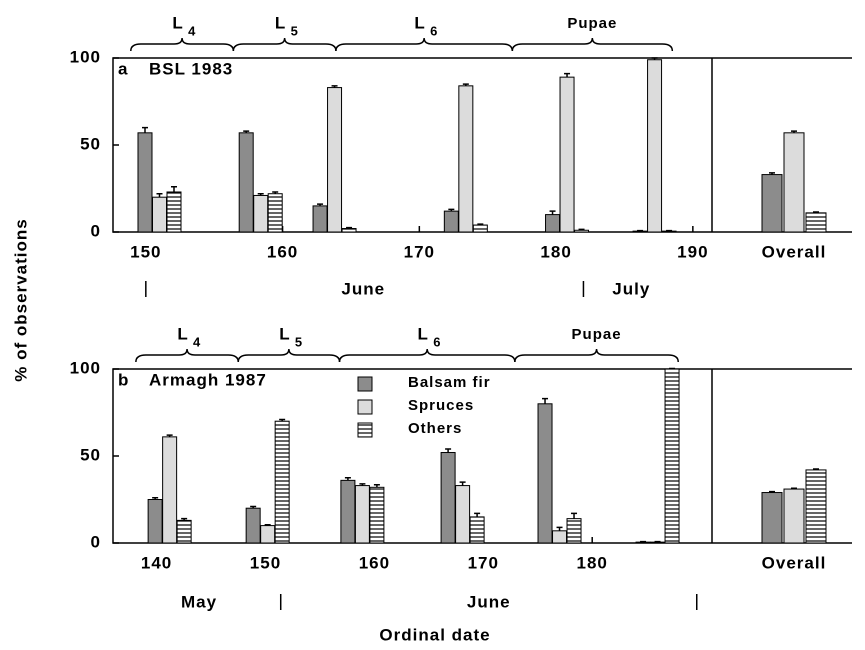 The width and height of the screenshot is (865, 650). I want to click on x-tick-label: 140, so click(156, 562).